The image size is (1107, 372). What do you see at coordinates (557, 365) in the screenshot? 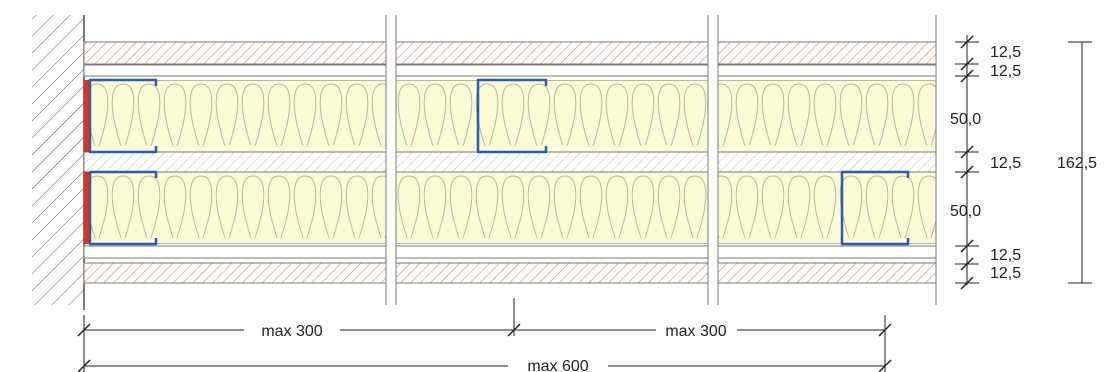
I see `total-span-label: max 600` at bounding box center [557, 365].